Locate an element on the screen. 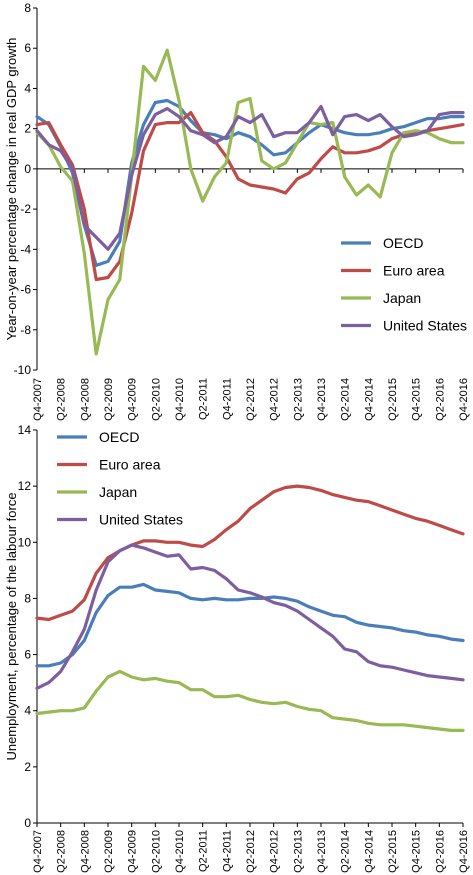 The width and height of the screenshot is (473, 875). y-tick-label: -6 is located at coordinates (25, 290).